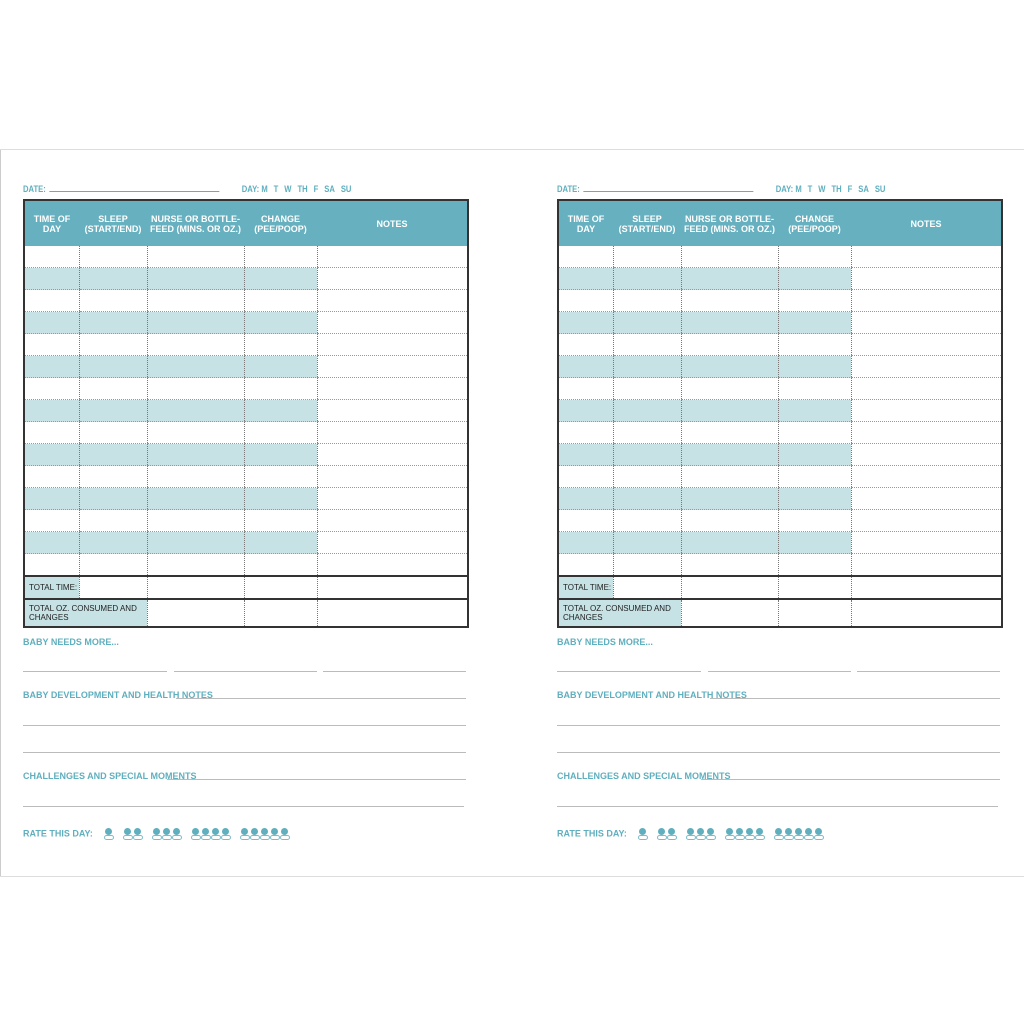 This screenshot has width=1024, height=1024. What do you see at coordinates (880, 189) in the screenshot?
I see `day-option: SU` at bounding box center [880, 189].